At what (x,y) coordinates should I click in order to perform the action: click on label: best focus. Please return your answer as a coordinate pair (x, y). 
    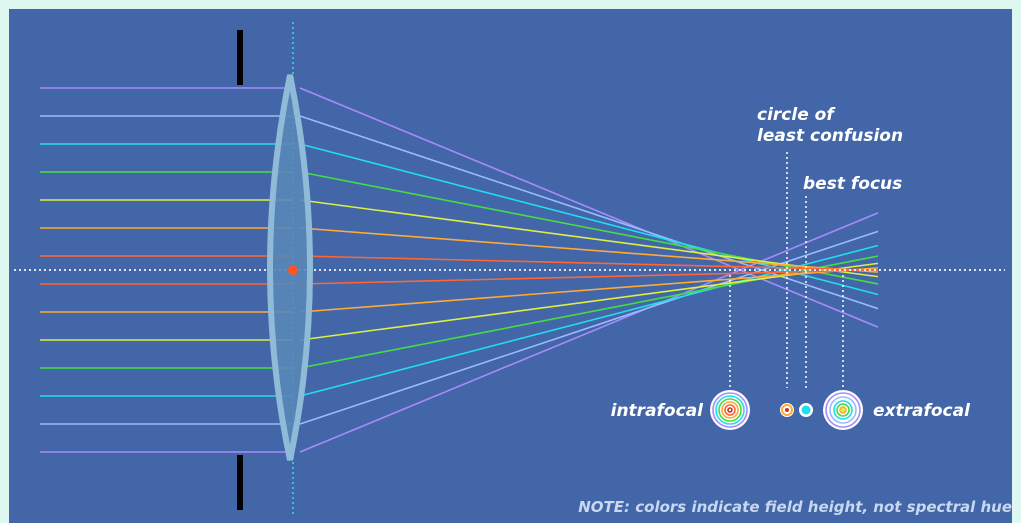
    Looking at the image, I should click on (852, 184).